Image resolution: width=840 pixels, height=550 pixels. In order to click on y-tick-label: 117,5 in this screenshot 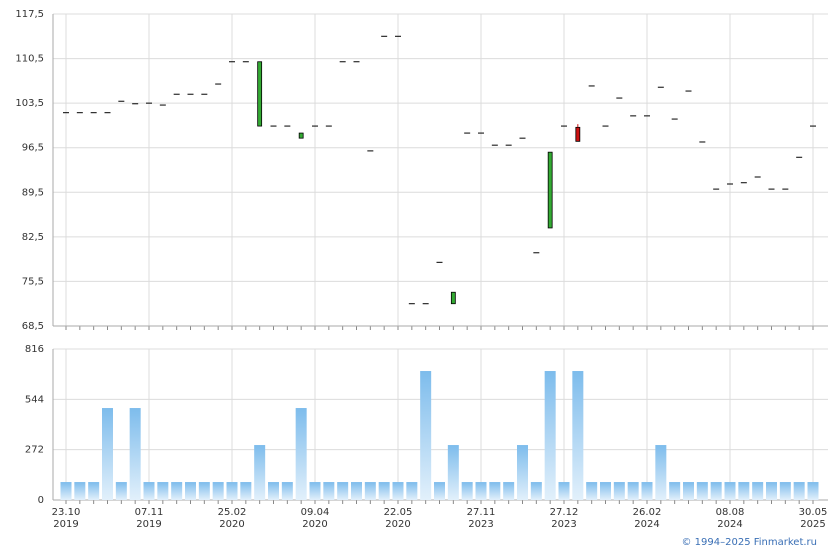, I will do `click(29, 14)`.